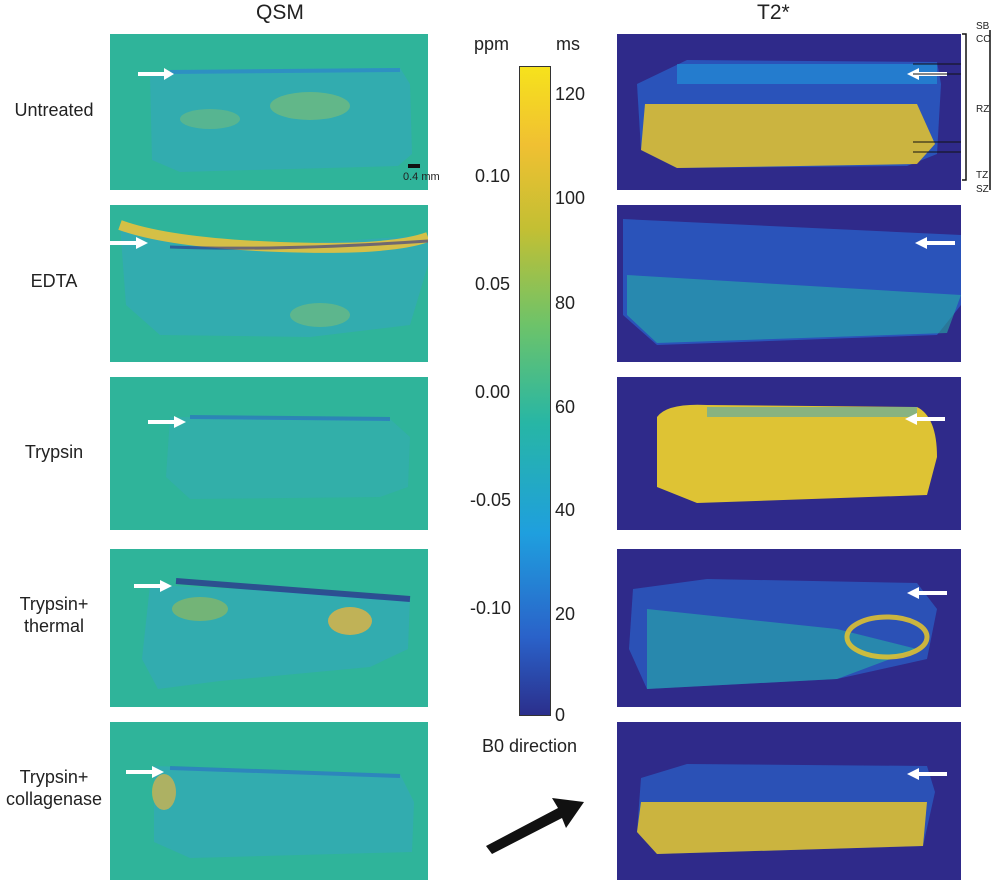 The height and width of the screenshot is (880, 1000). What do you see at coordinates (279, 457) in the screenshot?
I see `qsm-sample-trypsin` at bounding box center [279, 457].